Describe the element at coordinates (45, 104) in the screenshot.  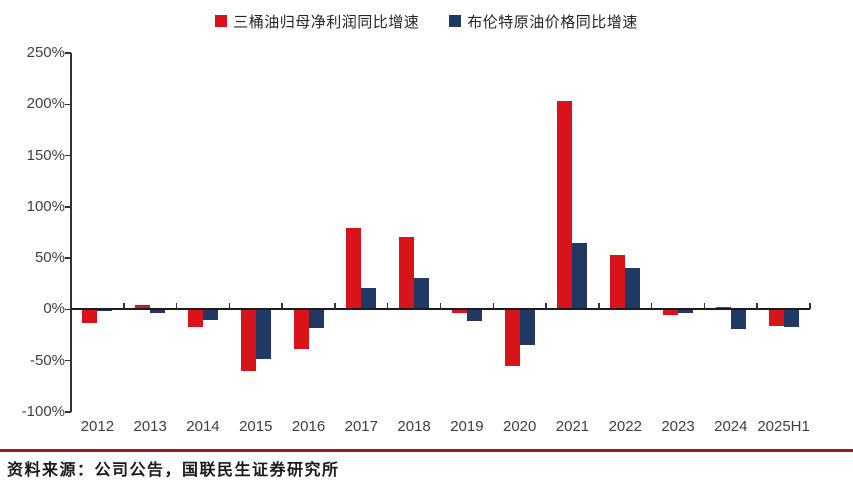
I see `y-tick-label: 200%` at that location.